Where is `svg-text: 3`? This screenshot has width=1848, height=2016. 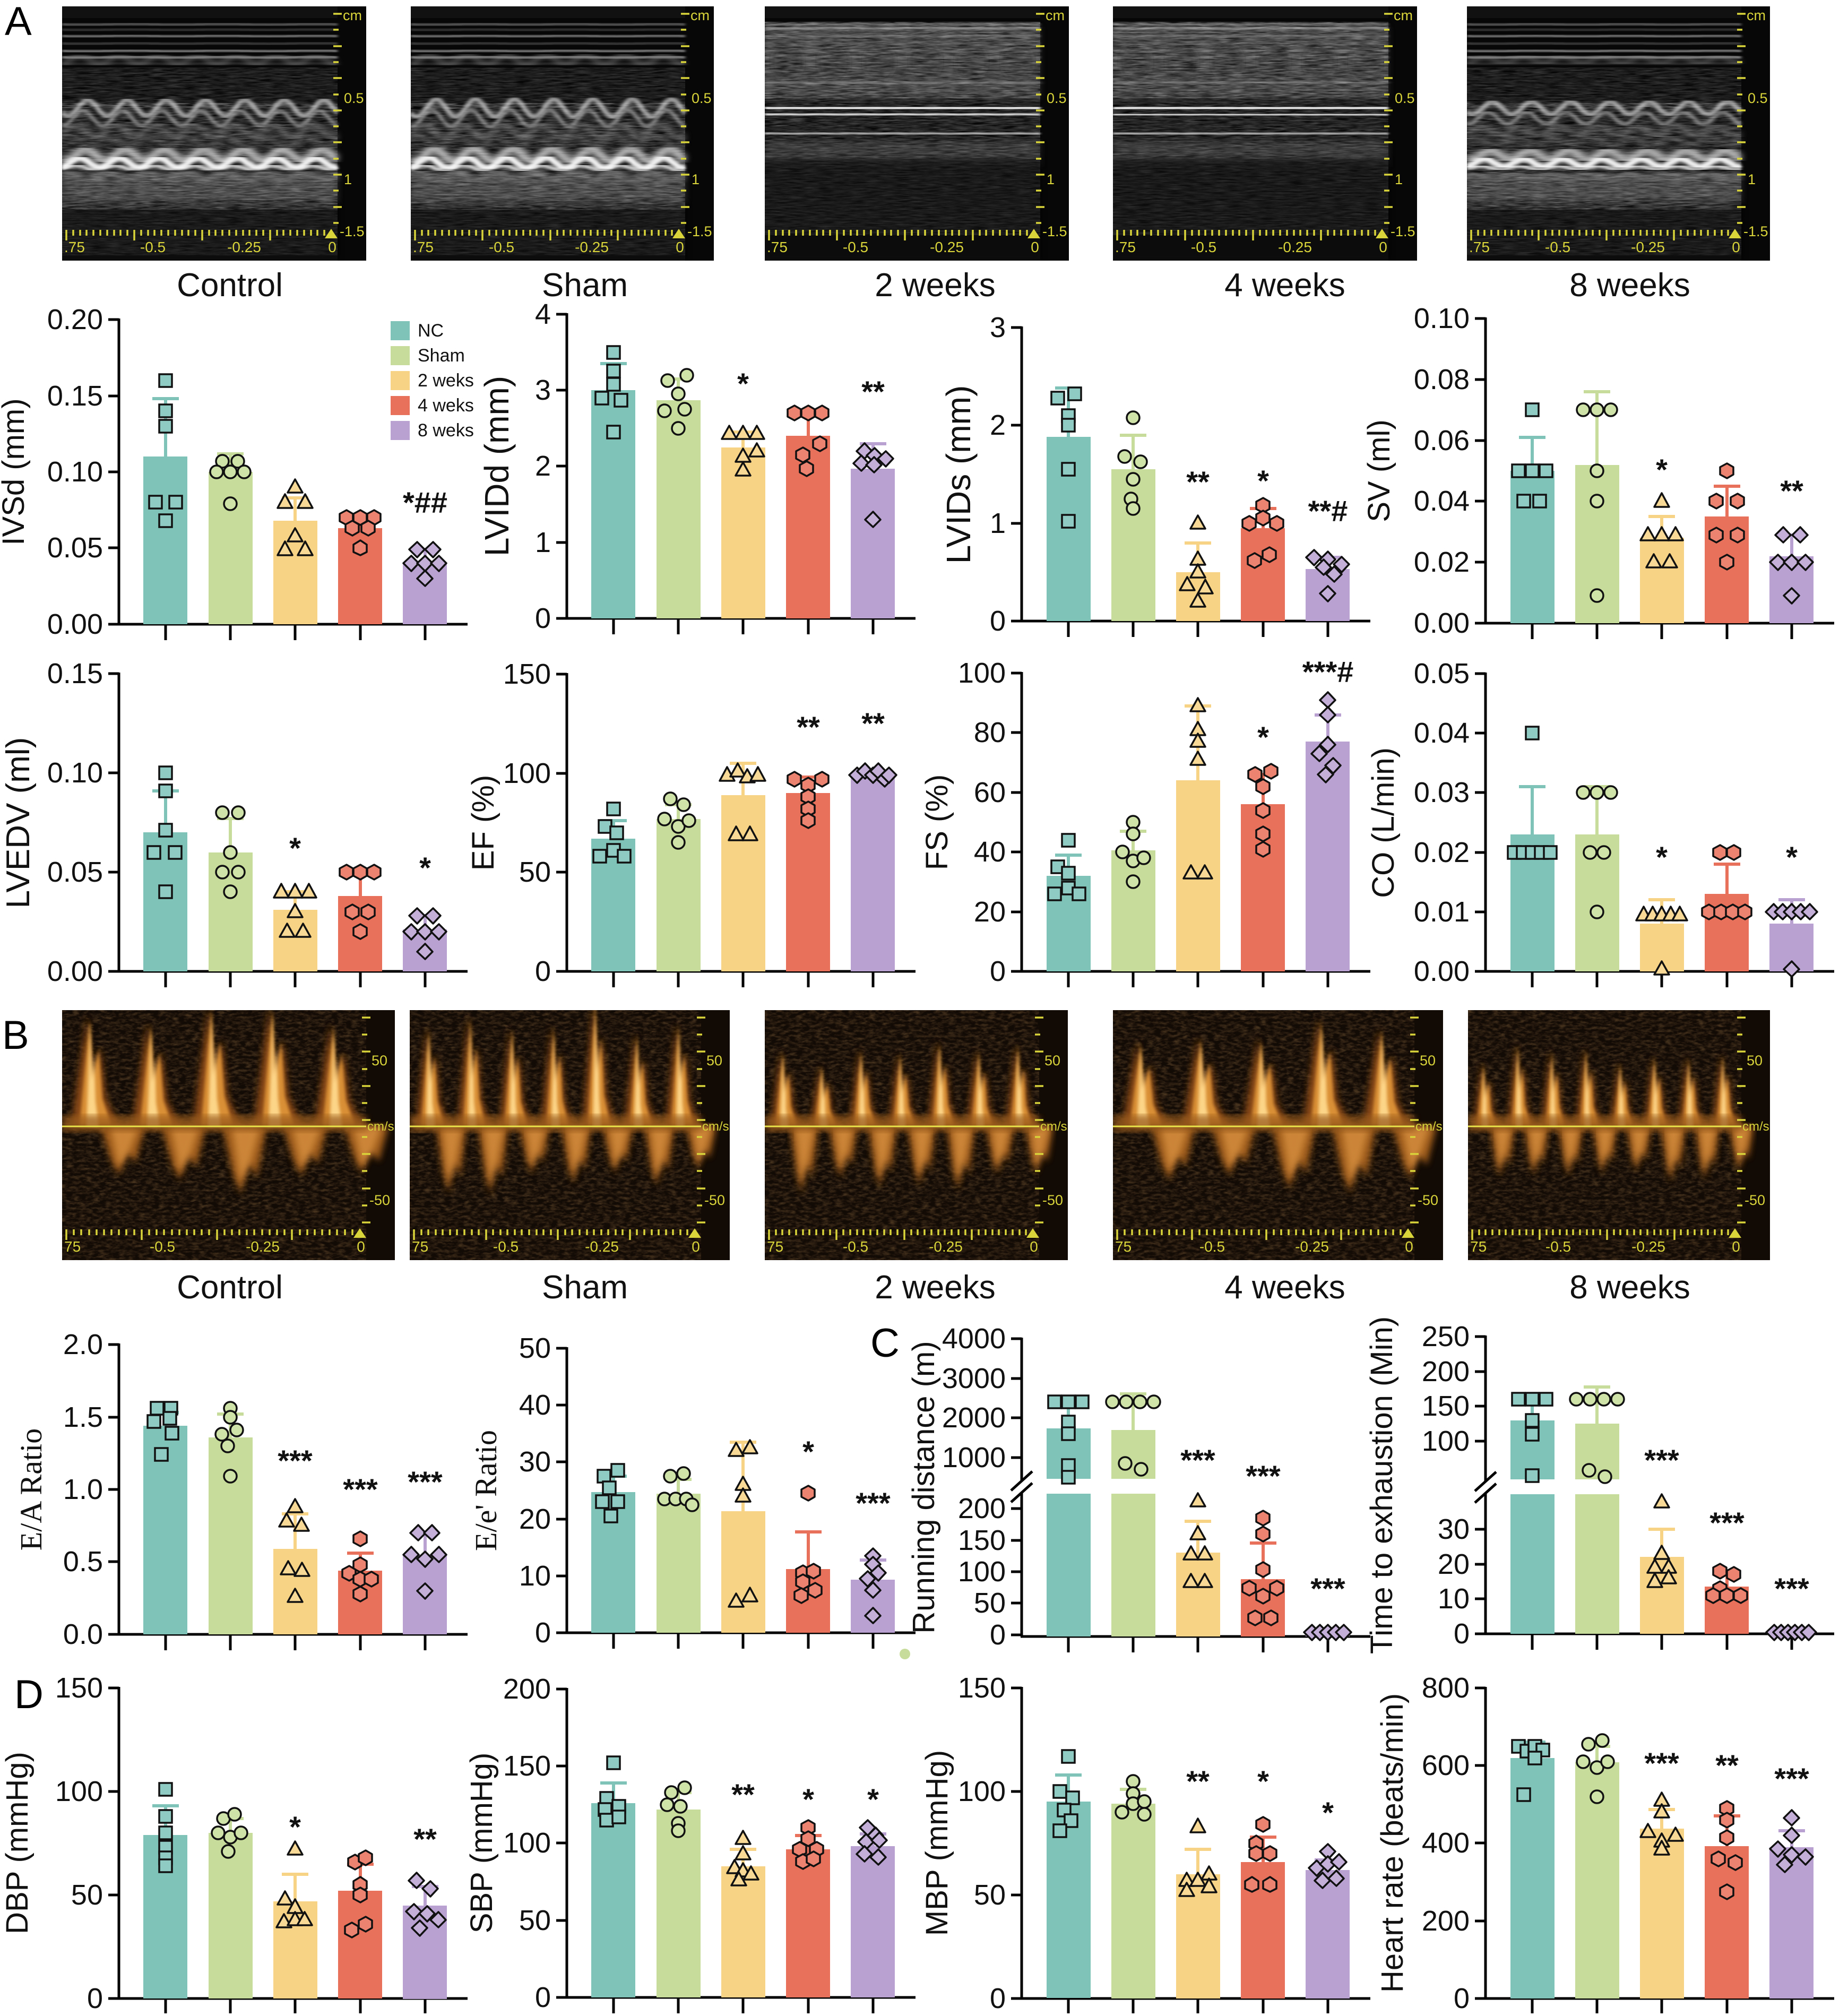
svg-text: 3 is located at coordinates (543, 390).